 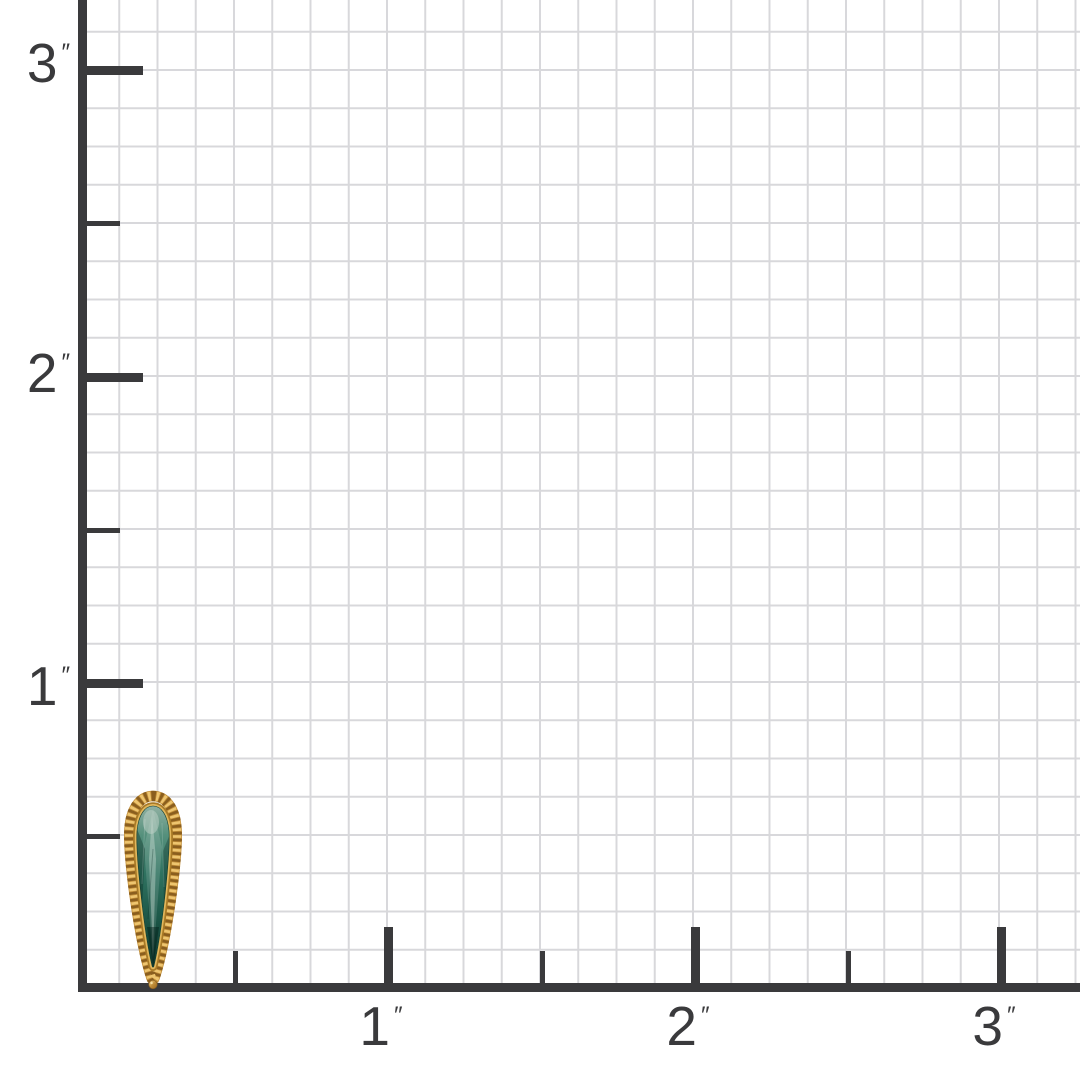 I want to click on x-major-tick-2in, so click(x=695, y=955).